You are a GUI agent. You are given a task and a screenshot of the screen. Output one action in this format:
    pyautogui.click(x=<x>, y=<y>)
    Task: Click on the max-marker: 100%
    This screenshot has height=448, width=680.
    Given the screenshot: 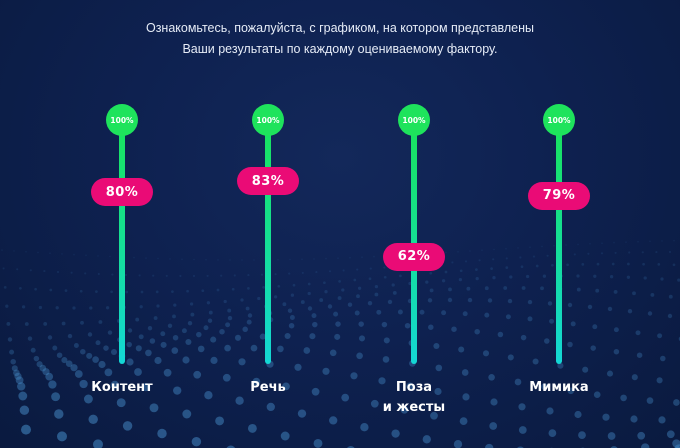 What is the action you would take?
    pyautogui.click(x=122, y=120)
    